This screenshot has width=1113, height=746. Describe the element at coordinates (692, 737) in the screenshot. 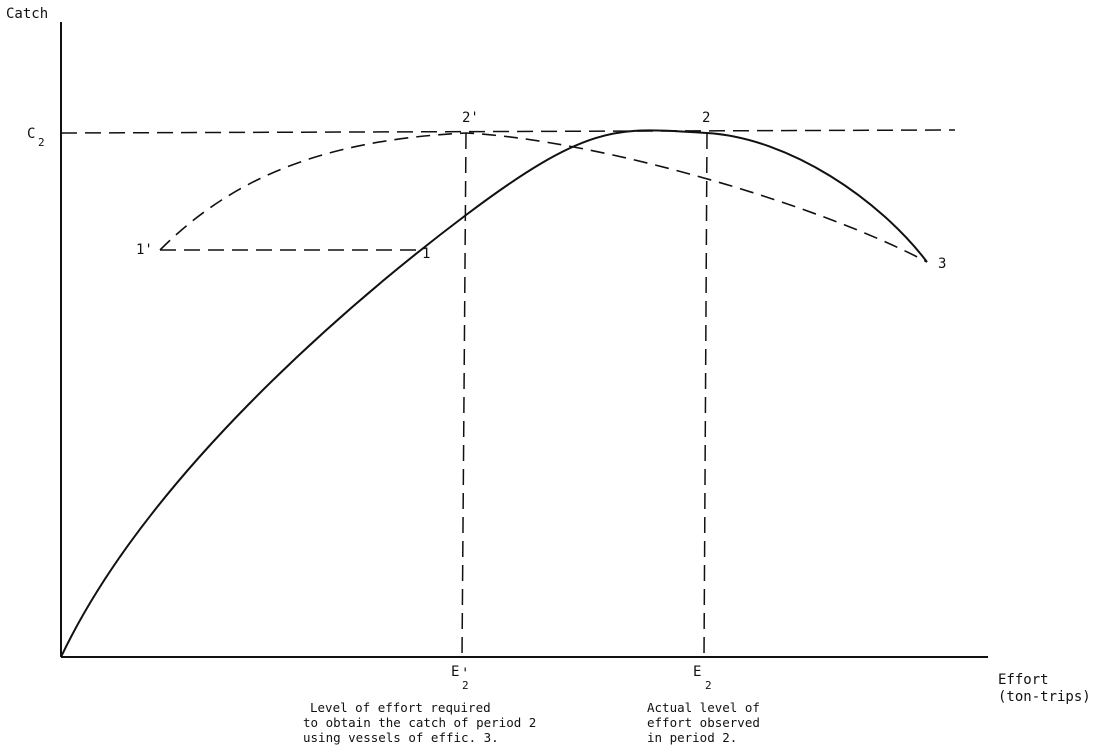

I see `actual-effort-note-line3: in period 2.` at that location.